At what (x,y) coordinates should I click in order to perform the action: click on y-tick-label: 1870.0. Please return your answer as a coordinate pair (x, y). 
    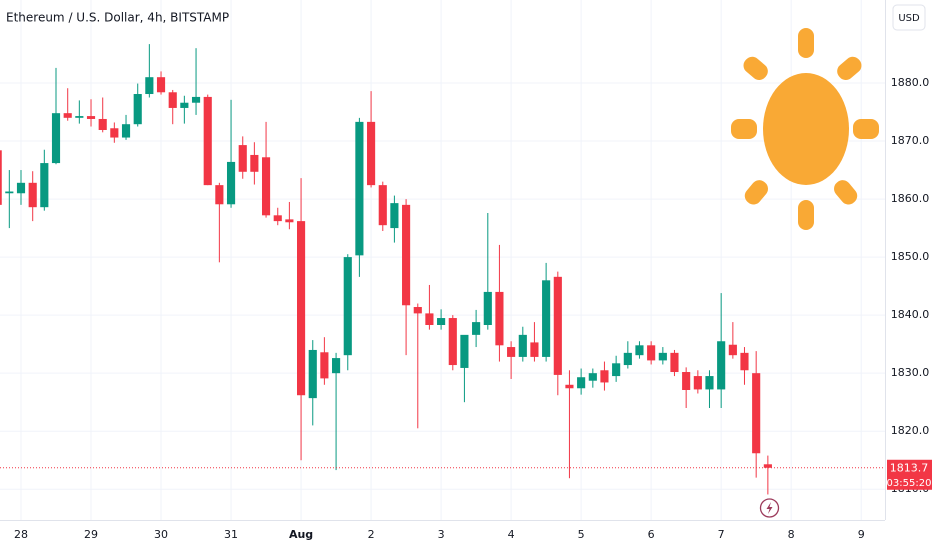
    Looking at the image, I should click on (910, 140).